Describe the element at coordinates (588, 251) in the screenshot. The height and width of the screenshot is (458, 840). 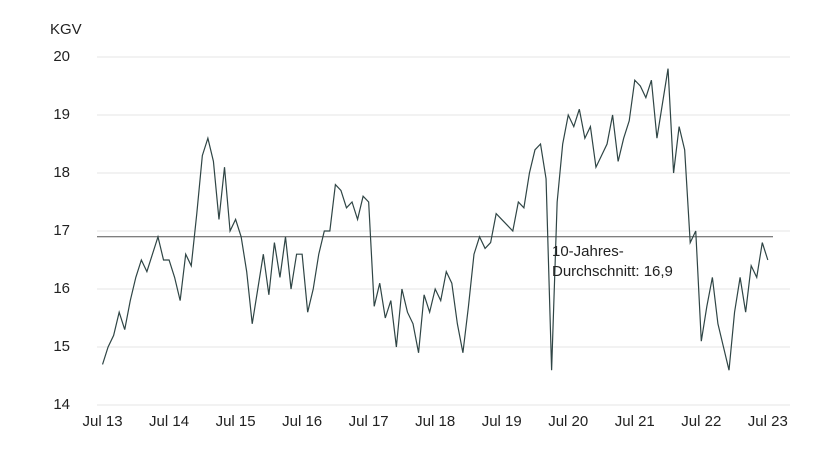
I see `reference-label: 10-Jahres-` at that location.